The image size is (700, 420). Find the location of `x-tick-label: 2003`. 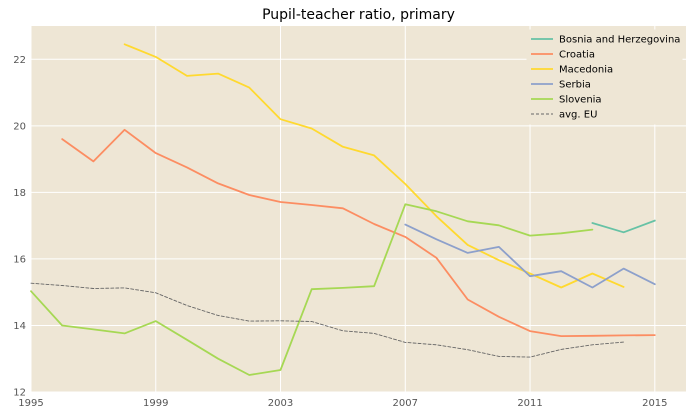

x-tick-label: 2003 is located at coordinates (280, 403).